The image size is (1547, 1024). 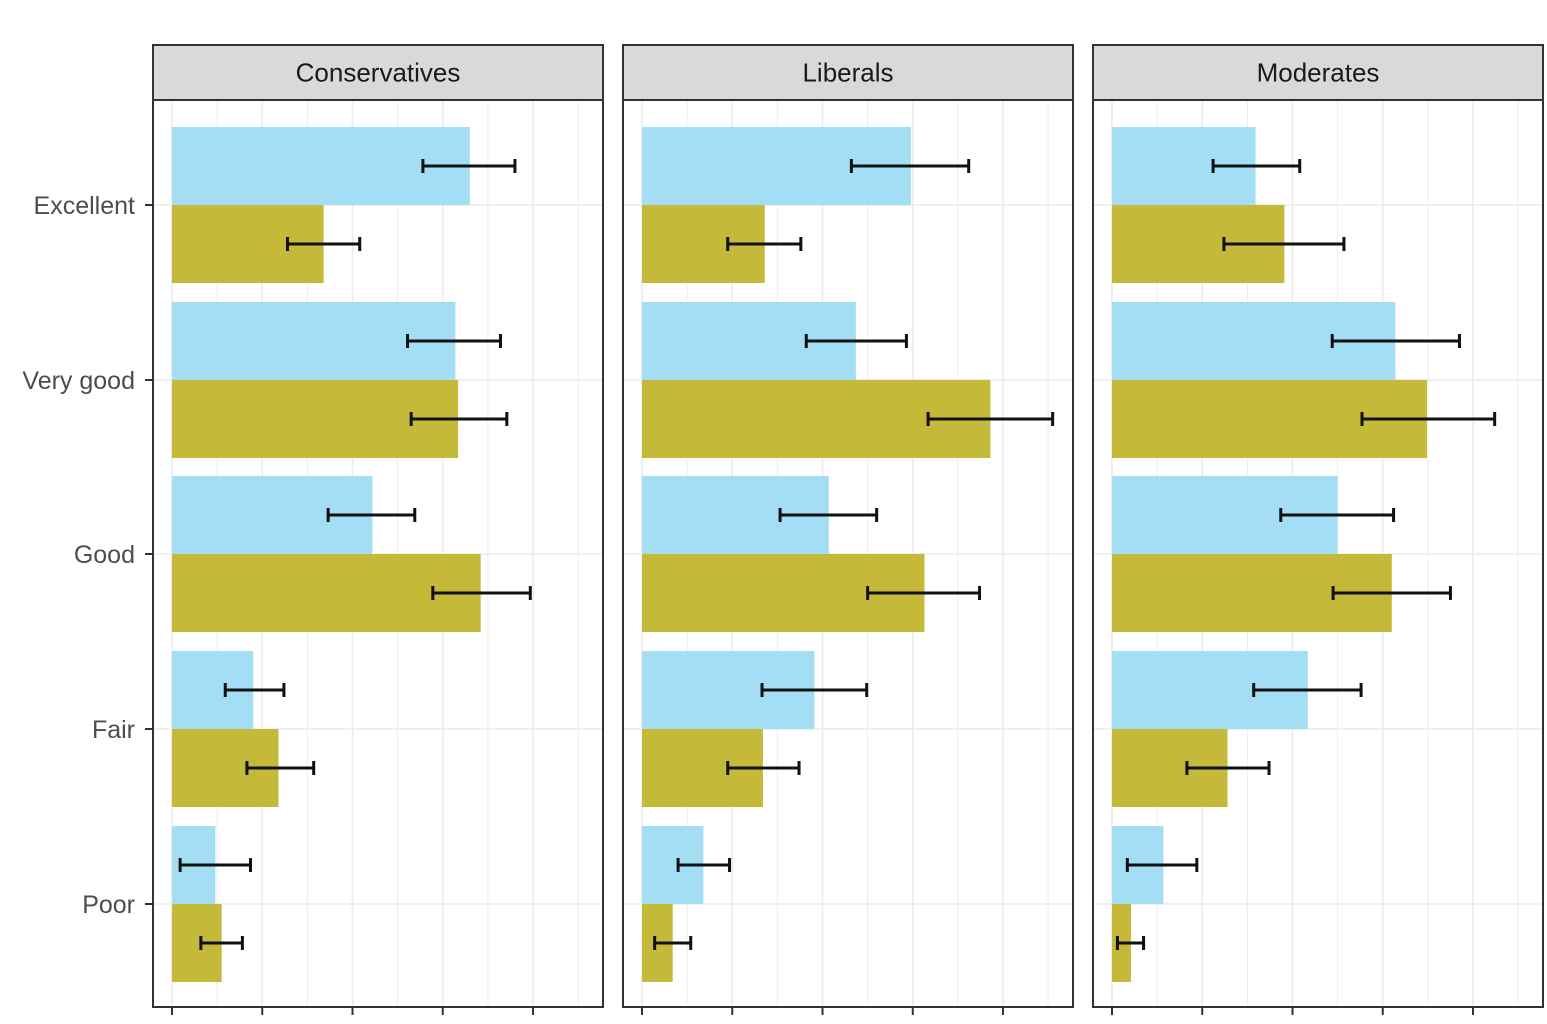 I want to click on errorbar-moderates-fair-series-gold, so click(x=1228, y=768).